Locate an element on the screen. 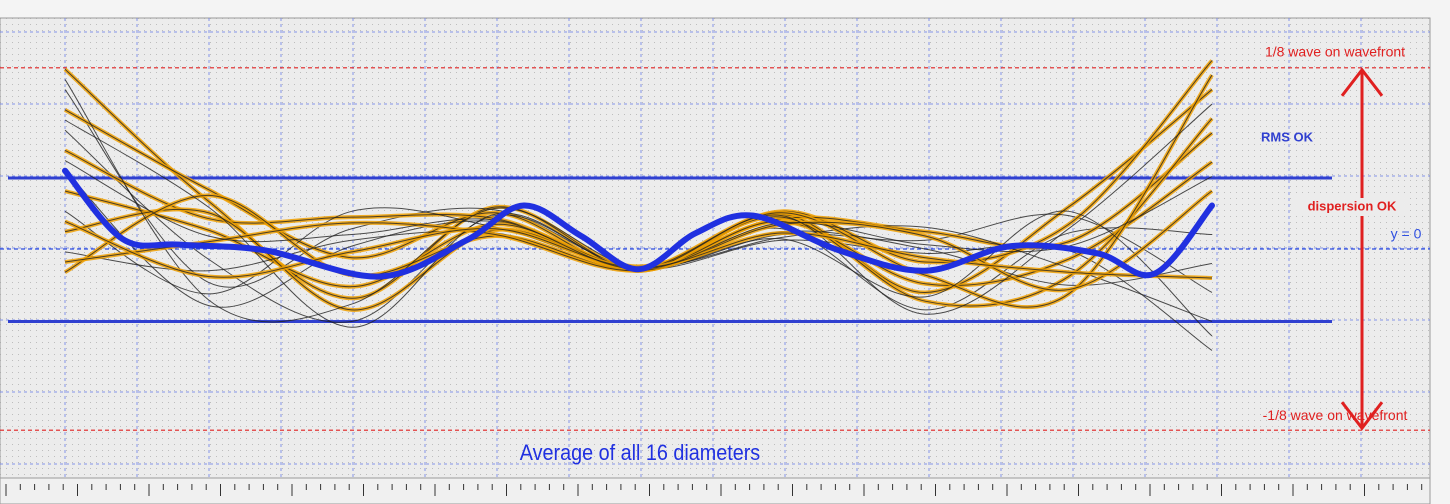 The height and width of the screenshot is (504, 1450). label-bg is located at coordinates (1352, 207).